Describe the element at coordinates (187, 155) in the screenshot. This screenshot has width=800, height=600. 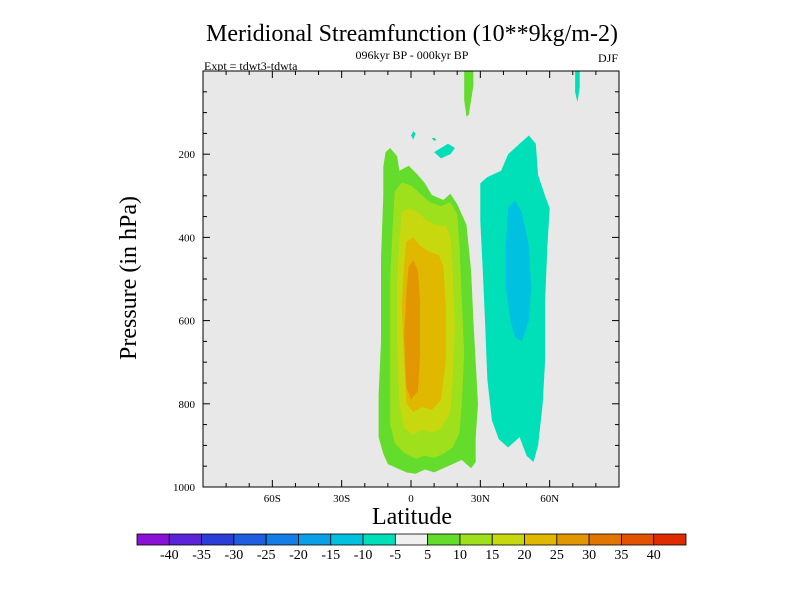
I see `y-tick-label: 200` at that location.